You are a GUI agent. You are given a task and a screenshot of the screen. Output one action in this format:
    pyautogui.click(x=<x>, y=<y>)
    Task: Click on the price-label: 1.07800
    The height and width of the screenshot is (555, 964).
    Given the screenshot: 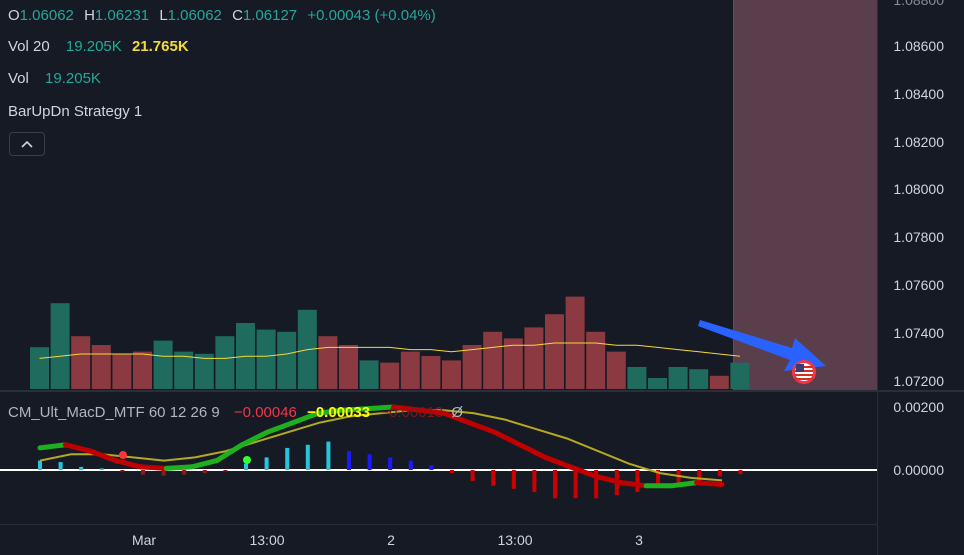 What is the action you would take?
    pyautogui.click(x=918, y=237)
    